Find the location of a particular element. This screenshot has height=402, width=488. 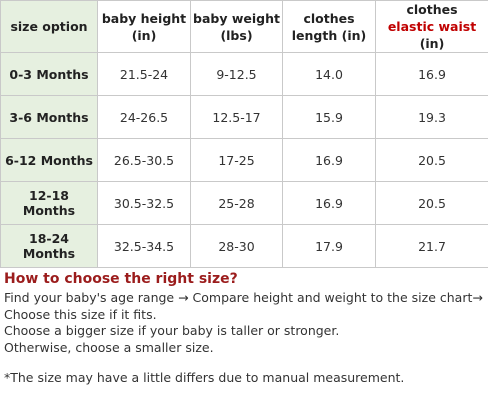

waist-cell: 19.3 is located at coordinates (431, 117).